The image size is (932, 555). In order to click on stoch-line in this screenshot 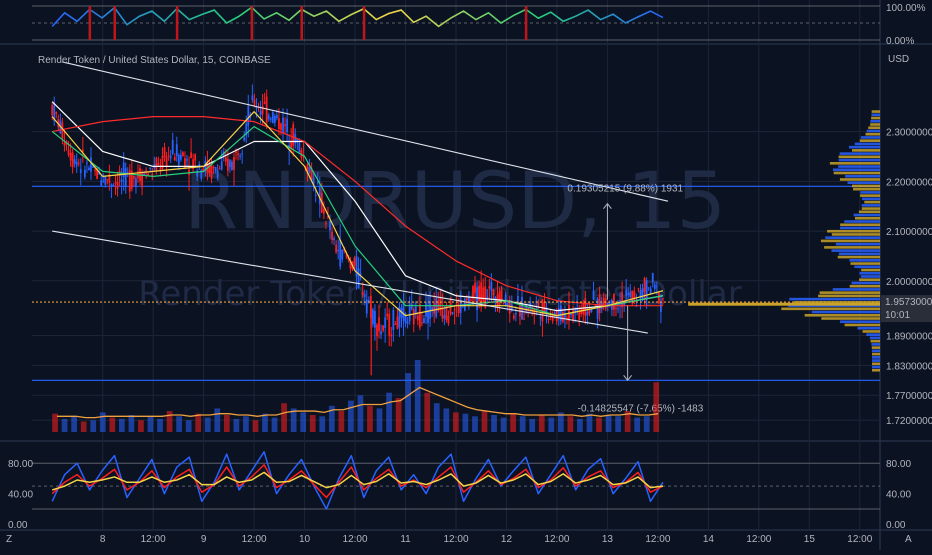, I will do `click(357, 17)`.